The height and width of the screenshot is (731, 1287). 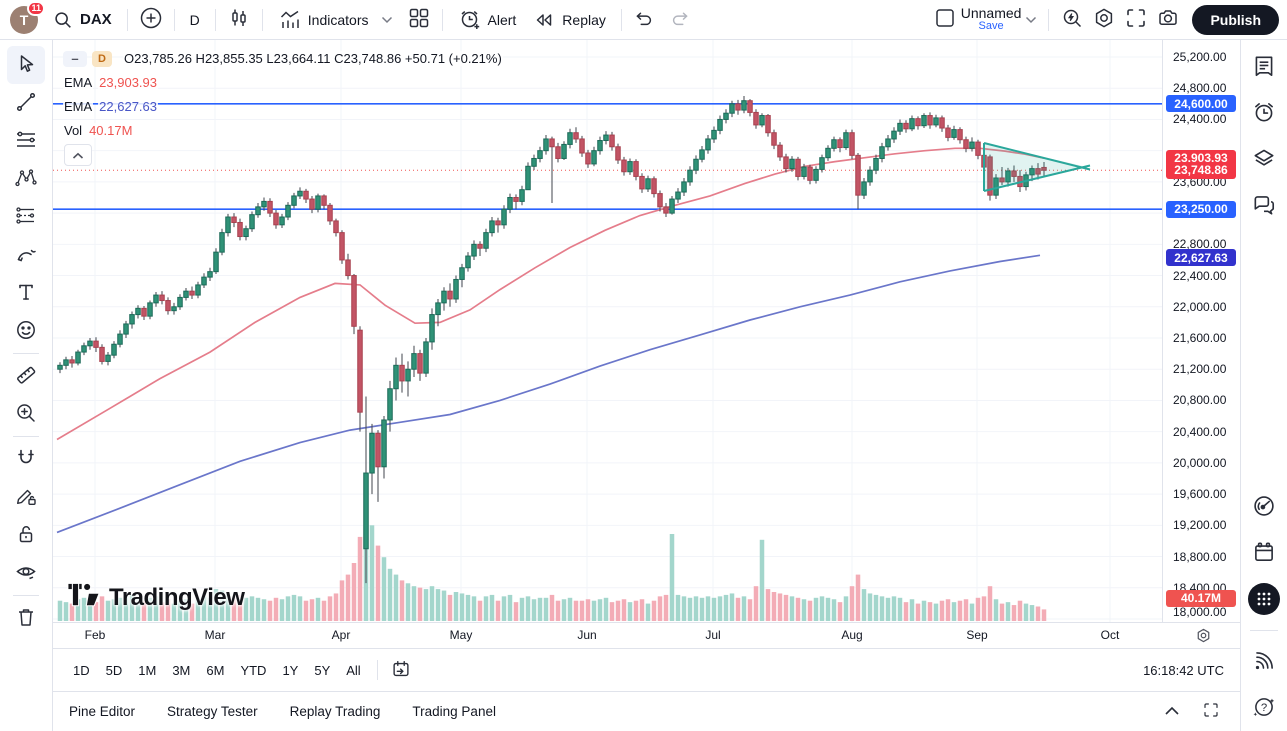 What do you see at coordinates (114, 670) in the screenshot?
I see `range-button-5d: 5D` at bounding box center [114, 670].